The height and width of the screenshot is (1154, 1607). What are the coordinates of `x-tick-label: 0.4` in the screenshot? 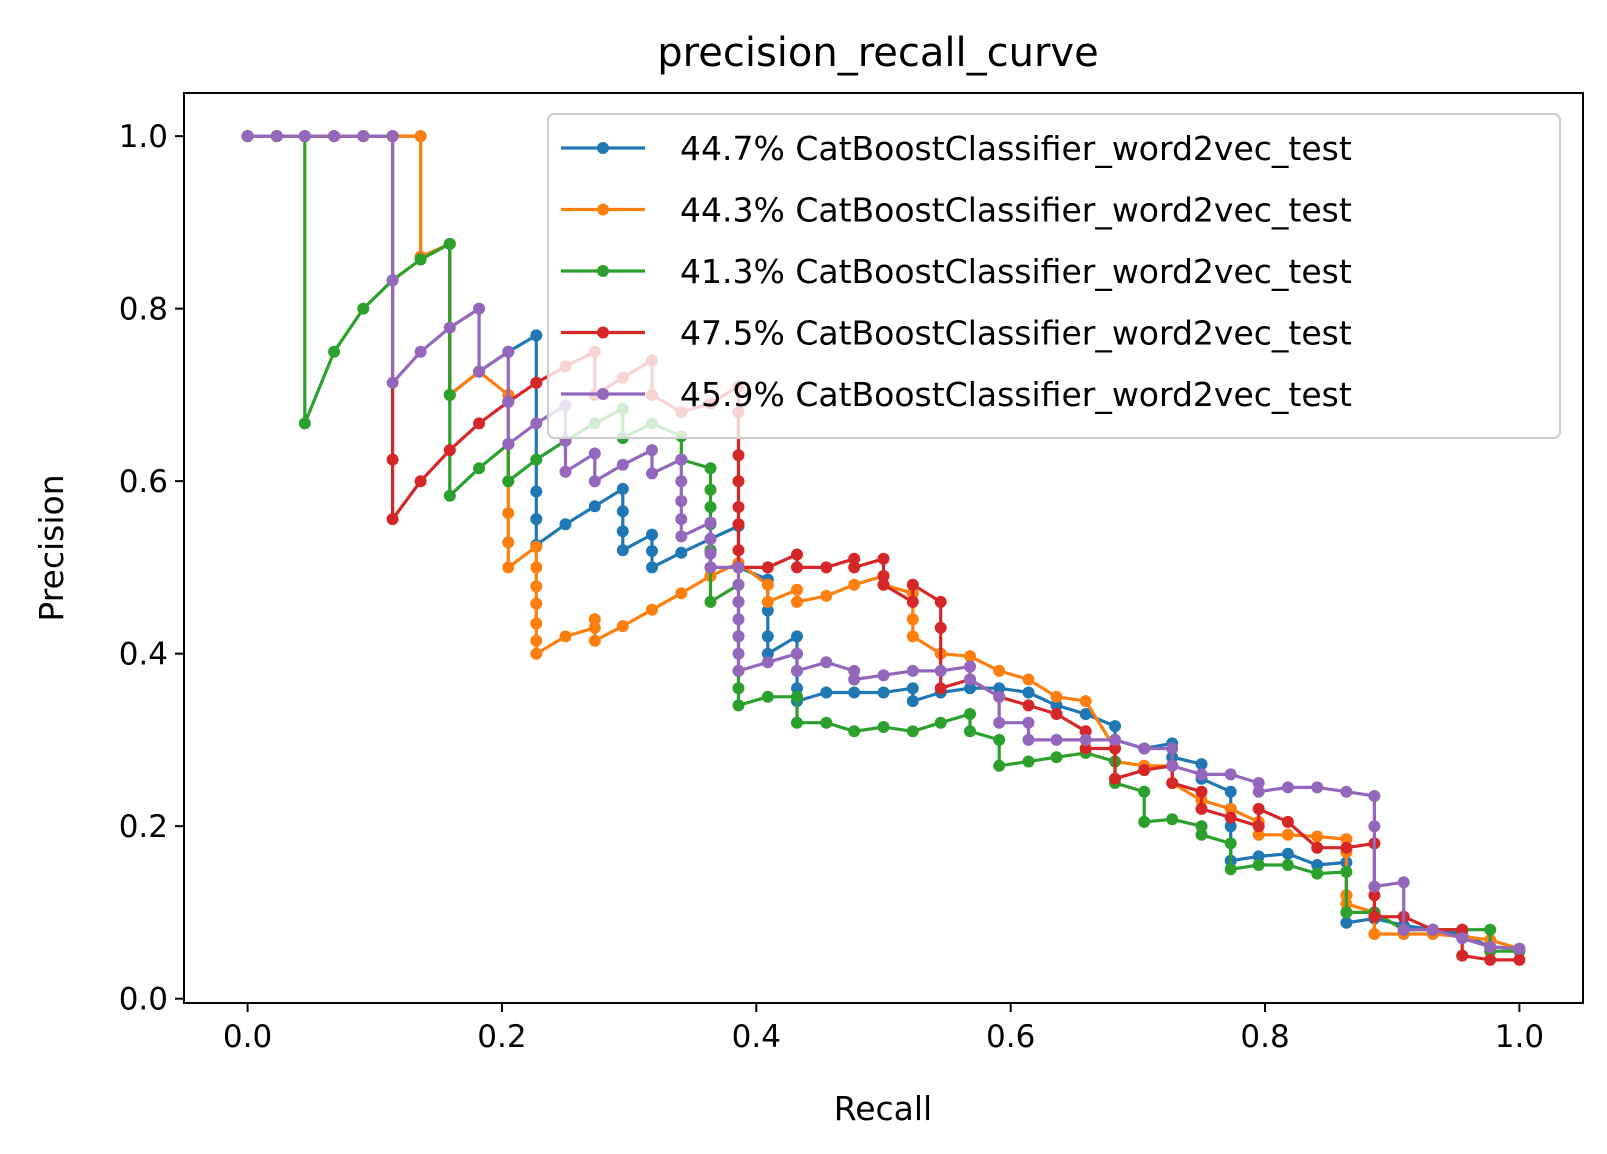 It's located at (756, 1037).